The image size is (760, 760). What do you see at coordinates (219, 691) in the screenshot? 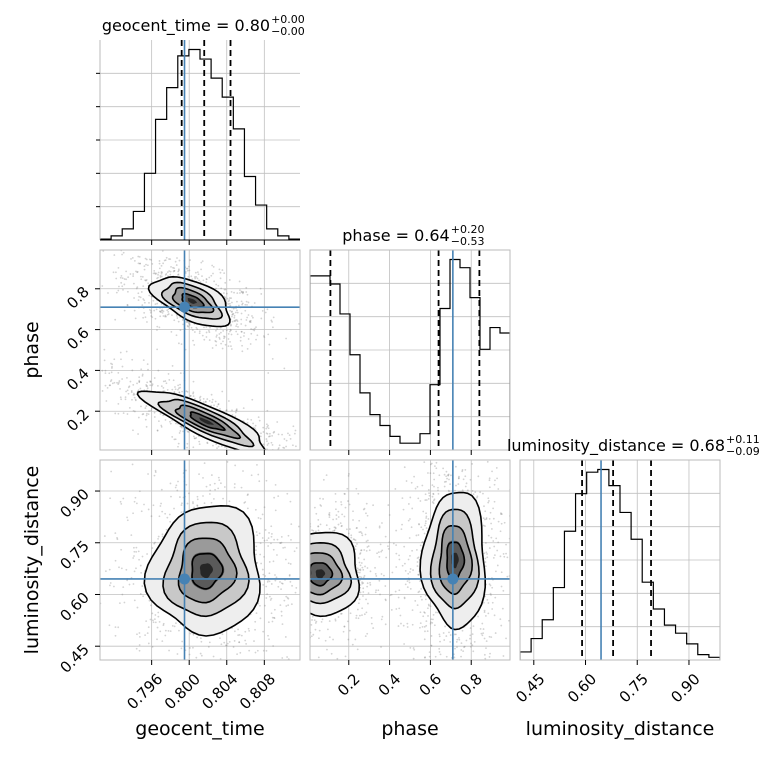
I see `tick-label-x-geocent_time: 0.804` at bounding box center [219, 691].